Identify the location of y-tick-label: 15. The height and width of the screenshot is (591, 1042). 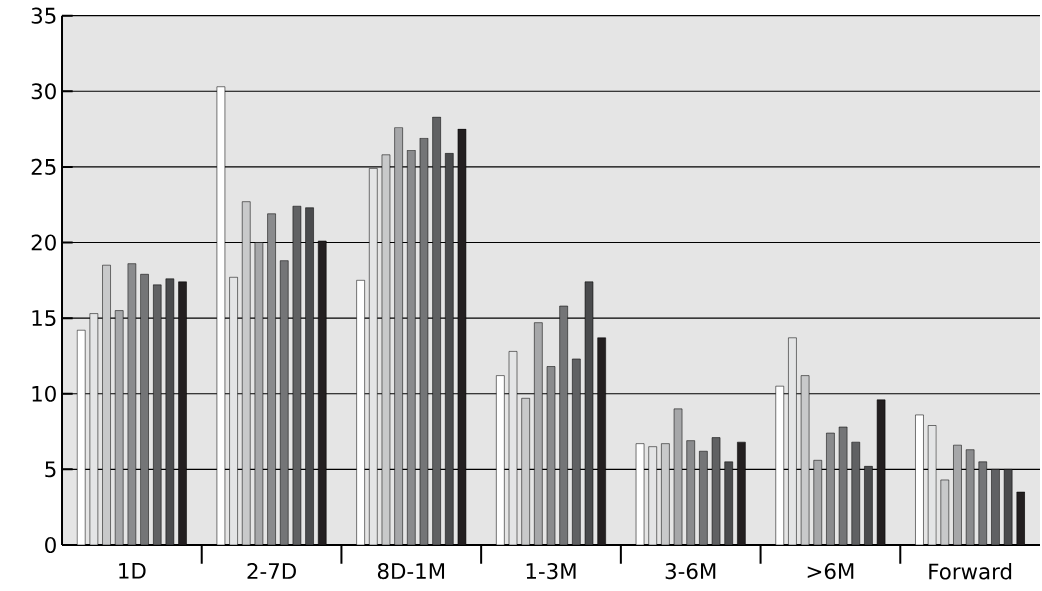
(44, 318).